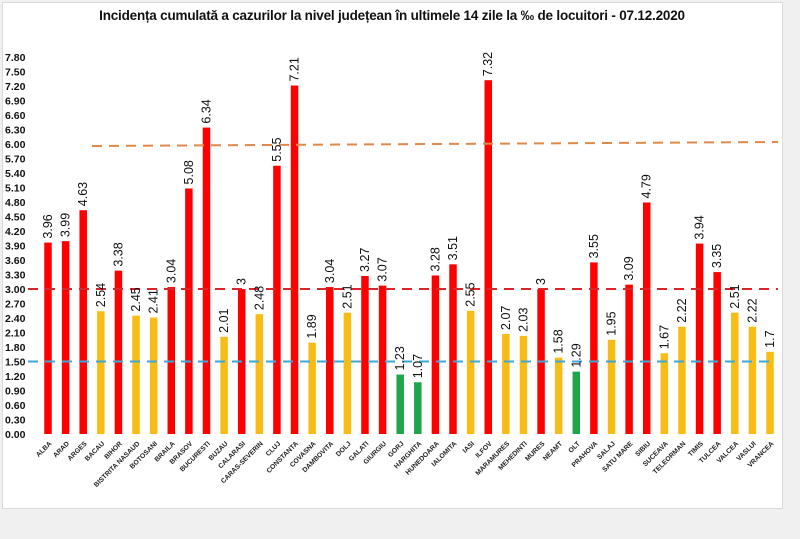 Image resolution: width=800 pixels, height=539 pixels. Describe the element at coordinates (312, 326) in the screenshot. I see `value-label: 1.89` at that location.